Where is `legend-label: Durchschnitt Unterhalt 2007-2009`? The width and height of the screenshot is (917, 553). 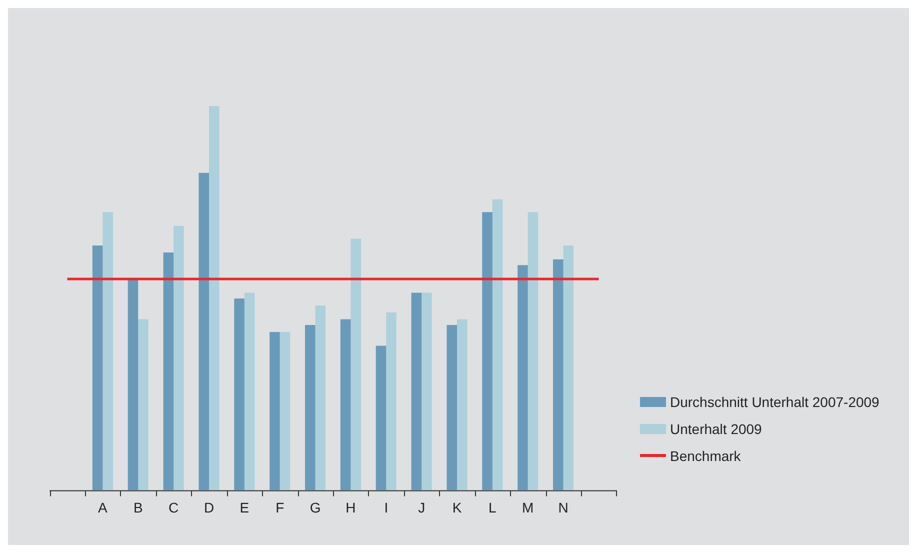
legend-label: Durchschnitt Unterhalt 2007-2009 is located at coordinates (775, 402).